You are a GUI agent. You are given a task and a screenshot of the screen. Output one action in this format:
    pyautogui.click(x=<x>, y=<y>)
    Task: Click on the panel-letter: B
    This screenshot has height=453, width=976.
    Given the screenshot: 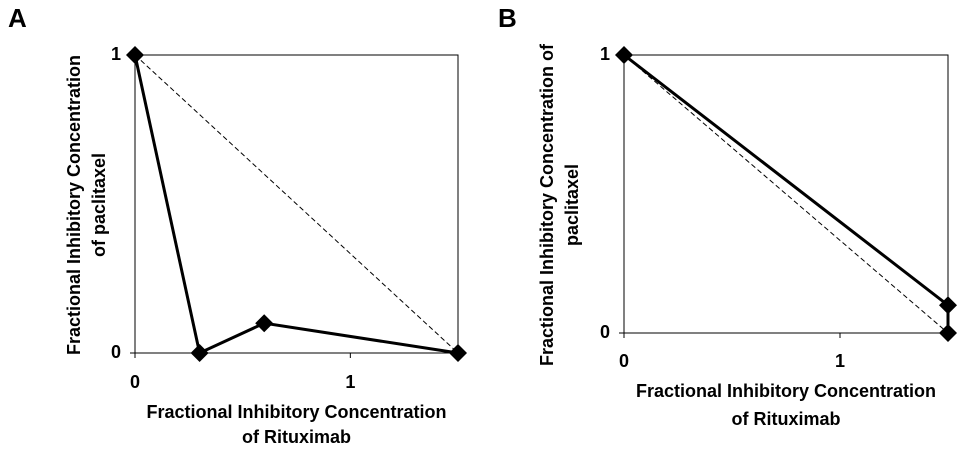 What is the action you would take?
    pyautogui.click(x=507, y=18)
    